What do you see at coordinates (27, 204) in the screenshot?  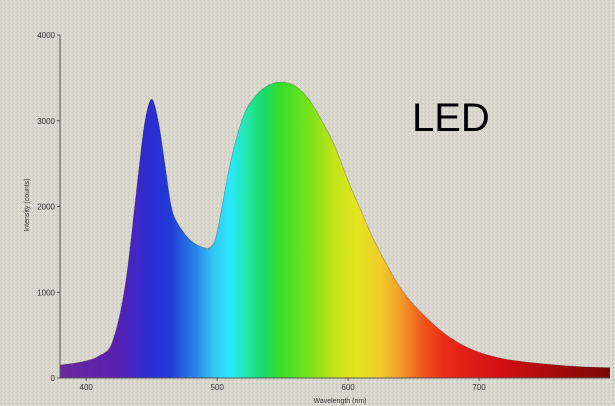 I see `y-axis-title: Intensity (counts)` at bounding box center [27, 204].